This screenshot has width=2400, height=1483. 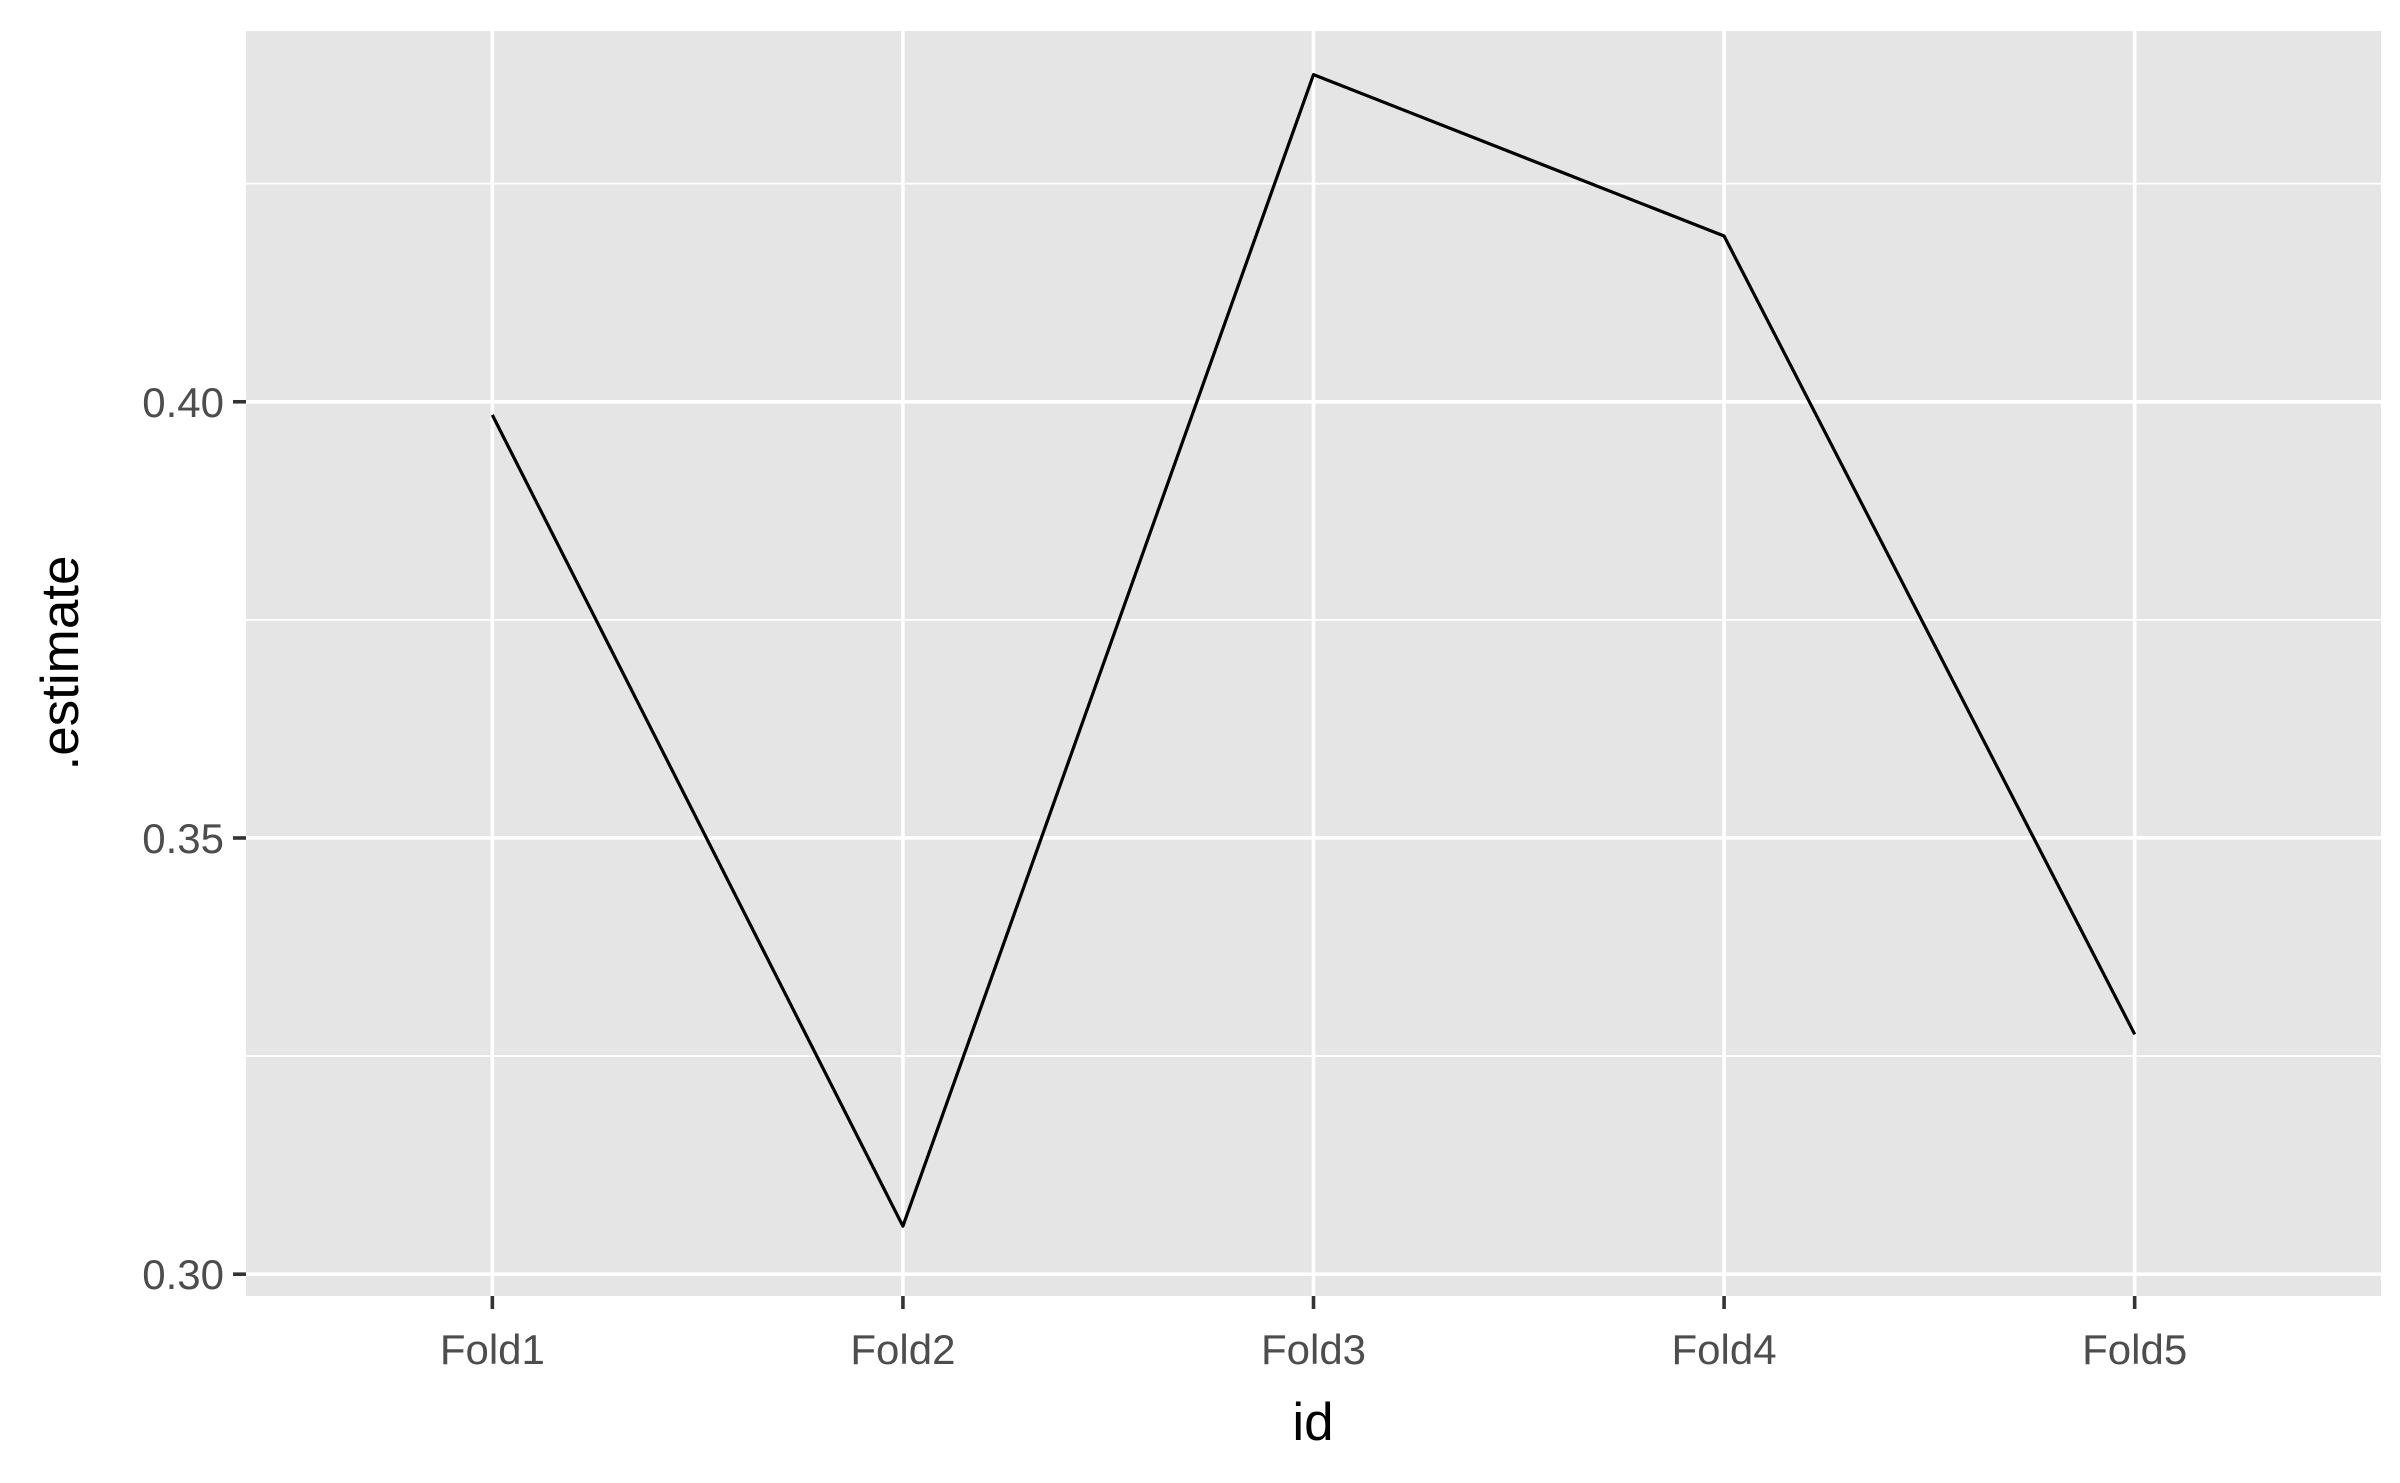 I want to click on x-axis-title: id, so click(x=1312, y=1422).